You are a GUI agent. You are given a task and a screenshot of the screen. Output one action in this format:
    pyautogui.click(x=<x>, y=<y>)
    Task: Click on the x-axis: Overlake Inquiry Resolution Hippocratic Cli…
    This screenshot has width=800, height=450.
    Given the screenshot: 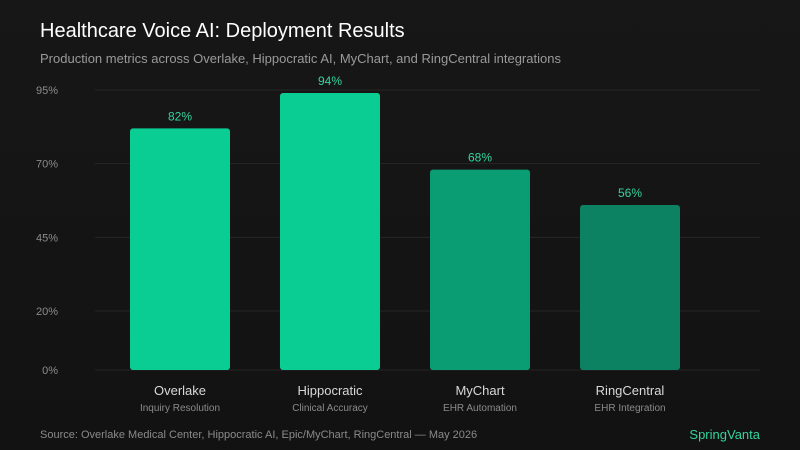 What is the action you would take?
    pyautogui.click(x=403, y=398)
    